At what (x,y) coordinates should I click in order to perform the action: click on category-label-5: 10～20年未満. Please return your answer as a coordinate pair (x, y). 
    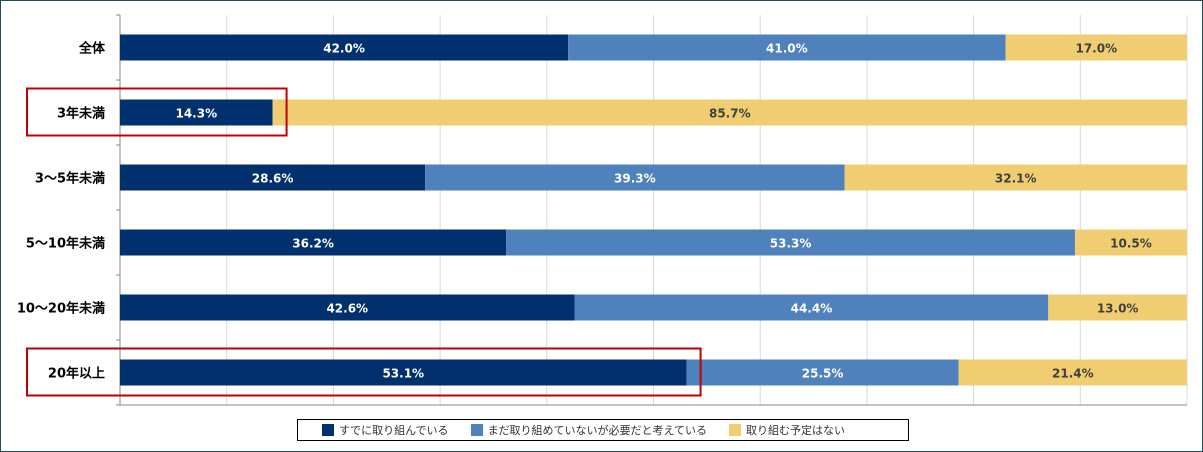
    Looking at the image, I should click on (61, 309).